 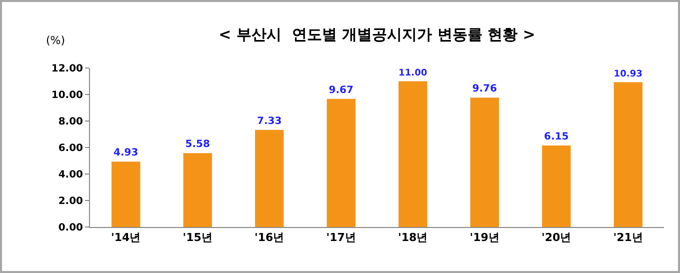 I want to click on data-label: 4.93, so click(x=126, y=153).